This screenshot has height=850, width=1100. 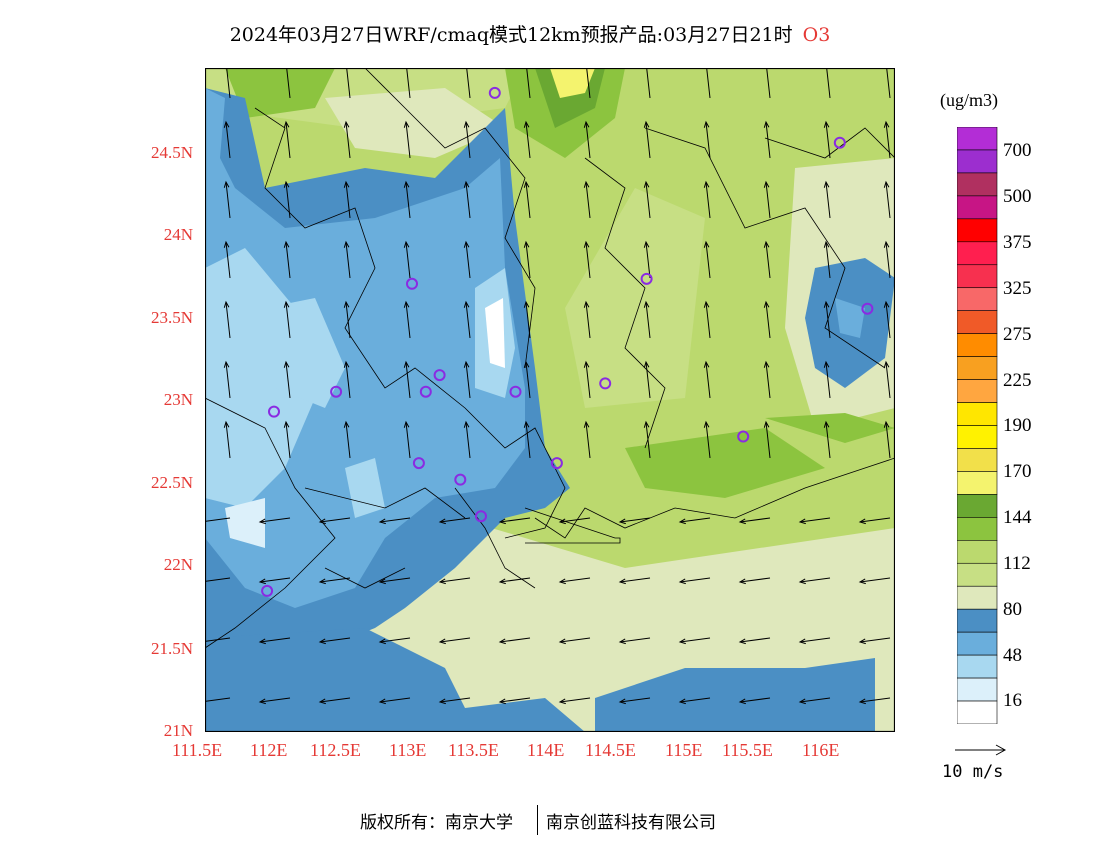 What do you see at coordinates (1017, 471) in the screenshot?
I see `legend-tick: 170` at bounding box center [1017, 471].